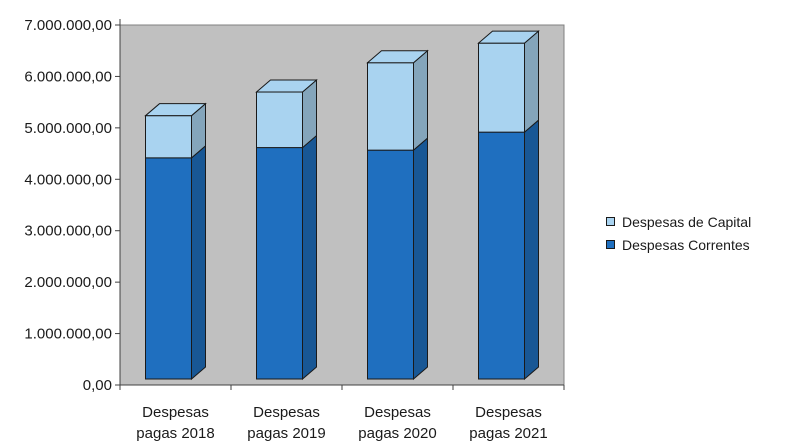  What do you see at coordinates (687, 221) in the screenshot?
I see `legend-label-capital: Despesas de Capital` at bounding box center [687, 221].